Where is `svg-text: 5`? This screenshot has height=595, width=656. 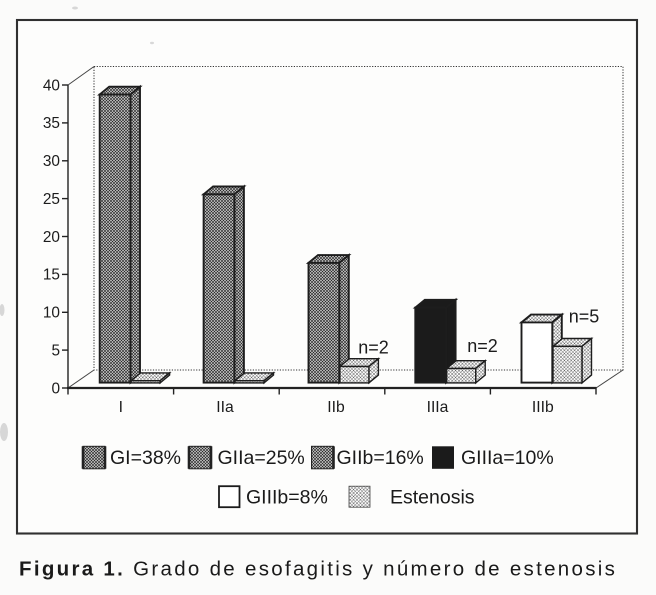 svg-text: 5 is located at coordinates (55, 350).